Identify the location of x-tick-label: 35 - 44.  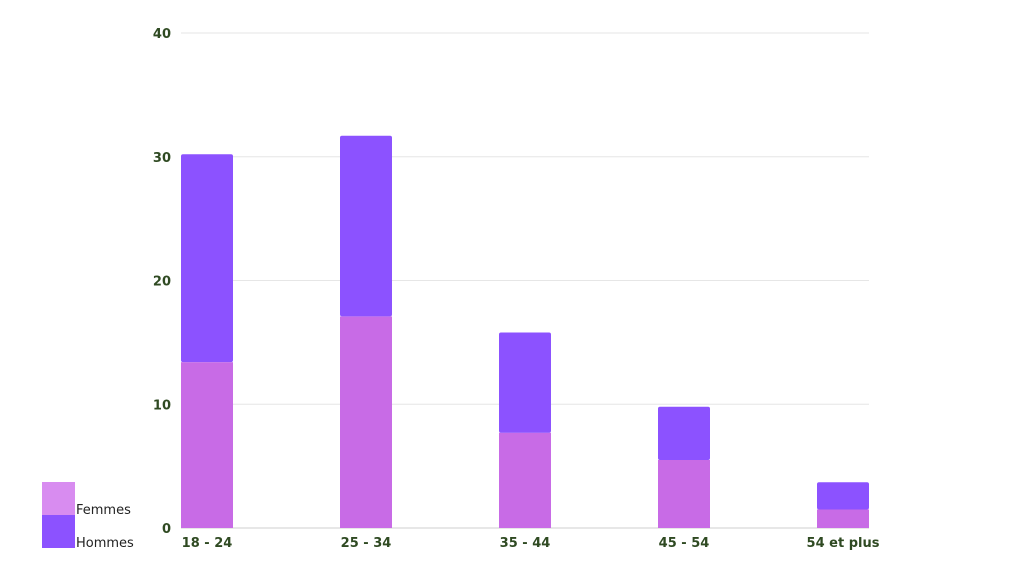
(525, 543).